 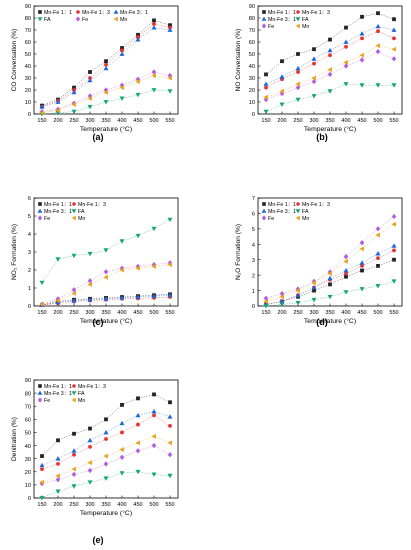 What do you see at coordinates (253, 276) in the screenshot?
I see `y-tick-label: 2` at bounding box center [253, 276].